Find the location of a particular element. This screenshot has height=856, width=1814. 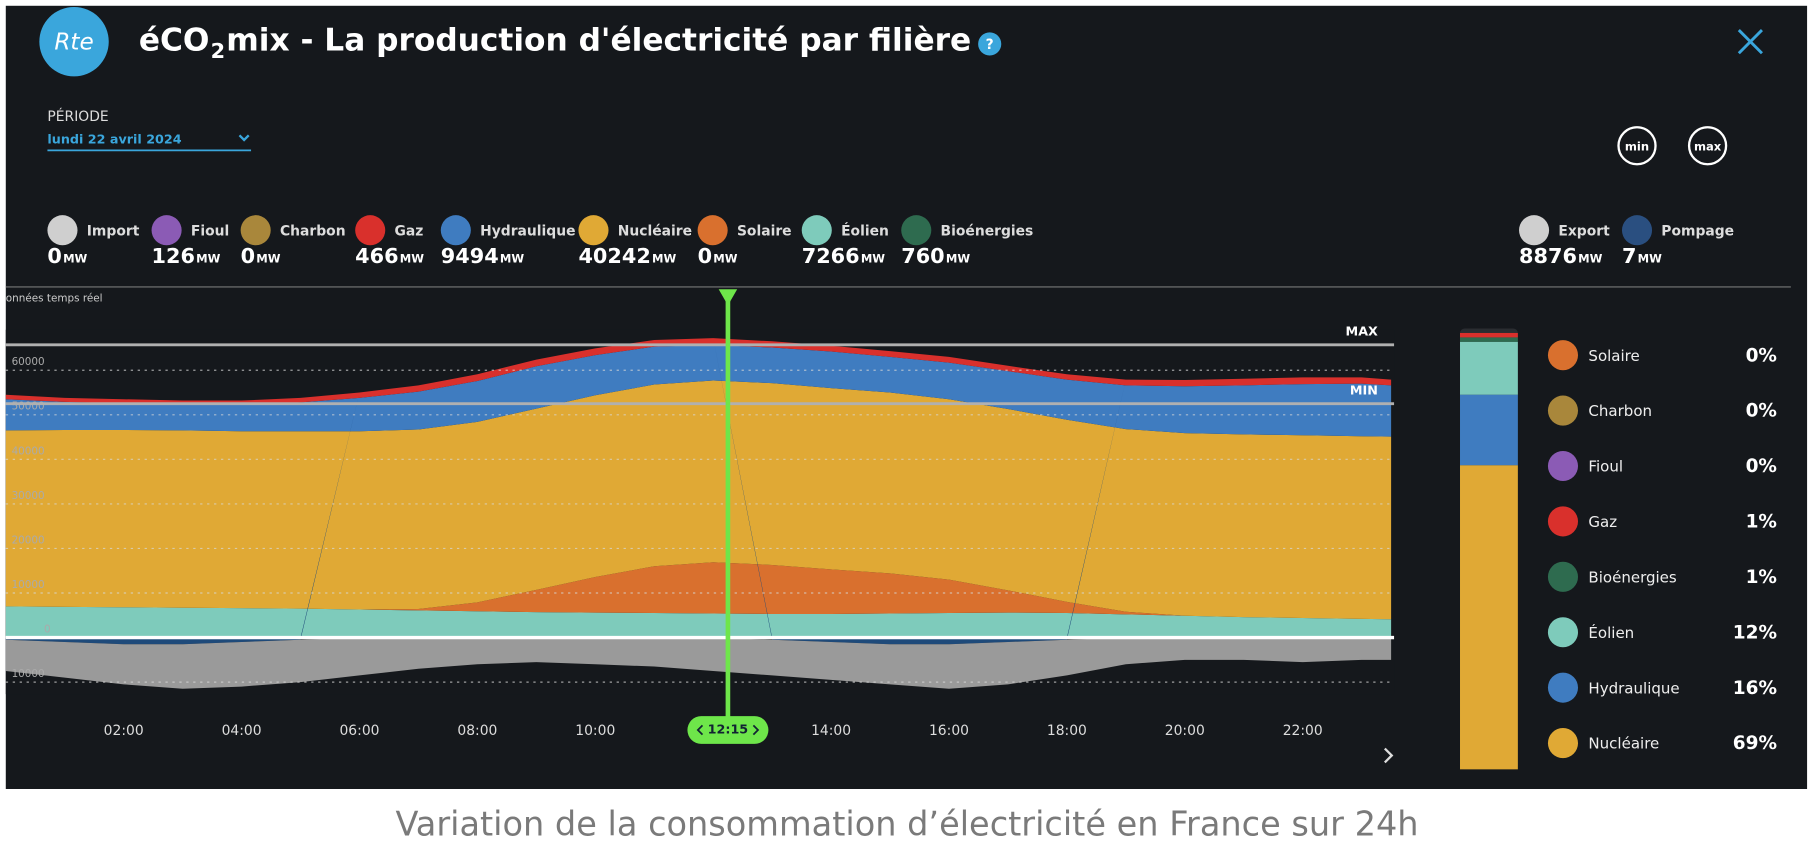

min-button-text: min is located at coordinates (1637, 146).